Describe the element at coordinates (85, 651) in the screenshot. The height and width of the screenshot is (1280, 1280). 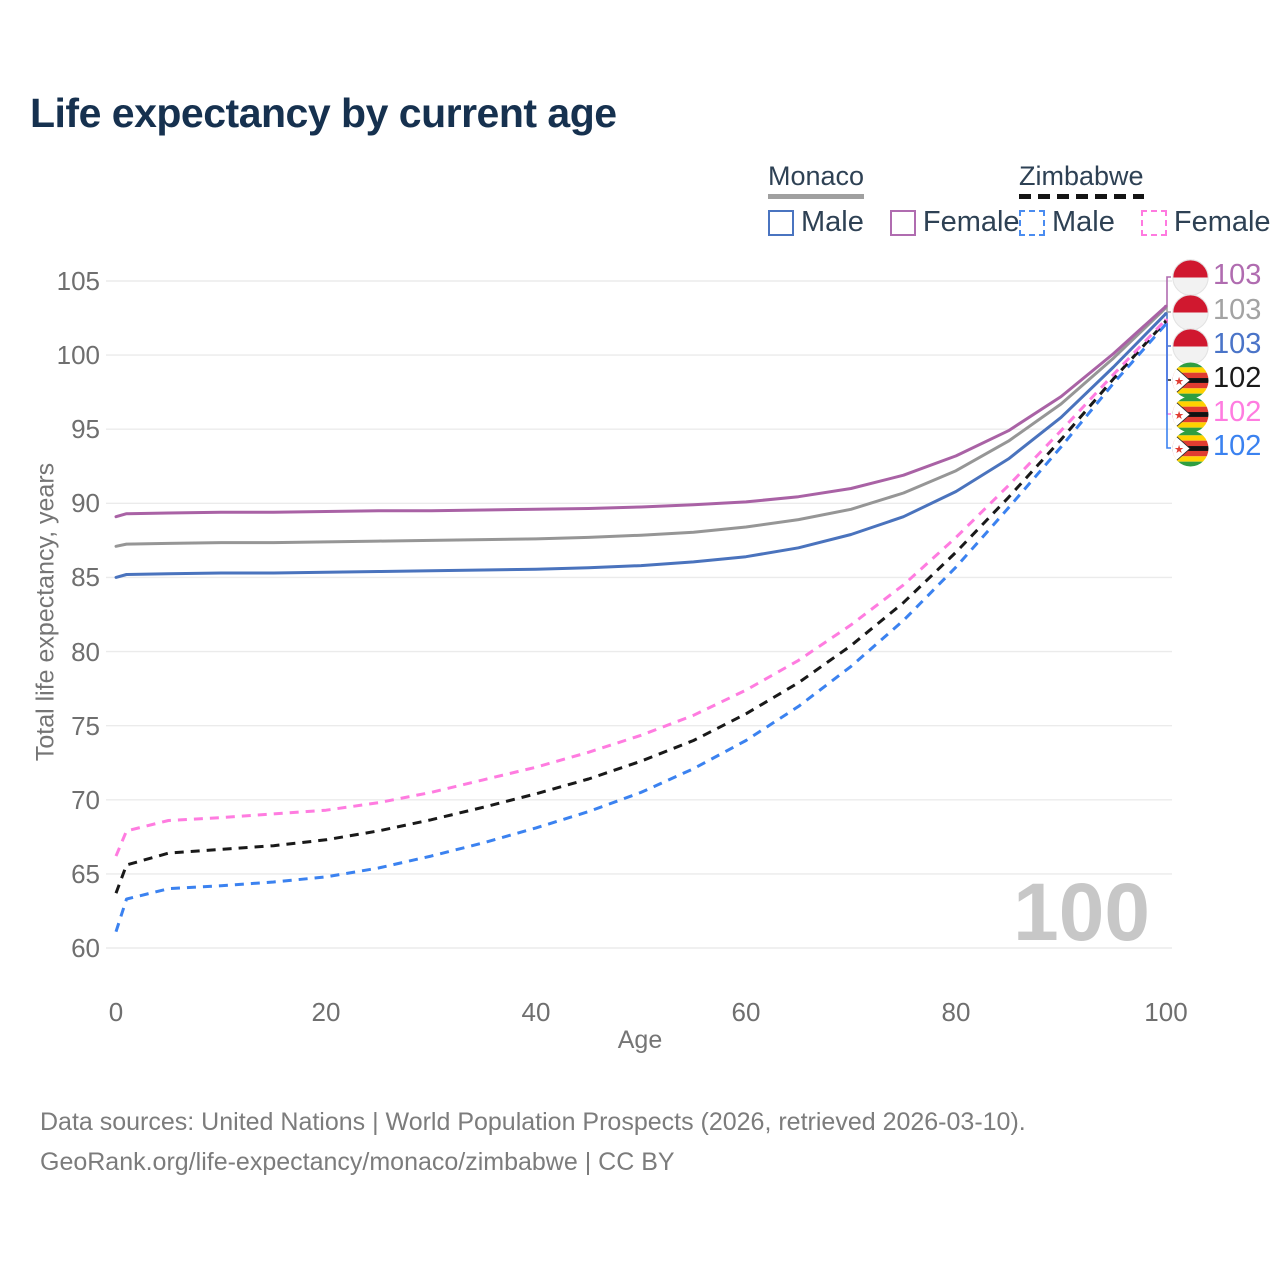
I see `y-tick-label: 80` at that location.